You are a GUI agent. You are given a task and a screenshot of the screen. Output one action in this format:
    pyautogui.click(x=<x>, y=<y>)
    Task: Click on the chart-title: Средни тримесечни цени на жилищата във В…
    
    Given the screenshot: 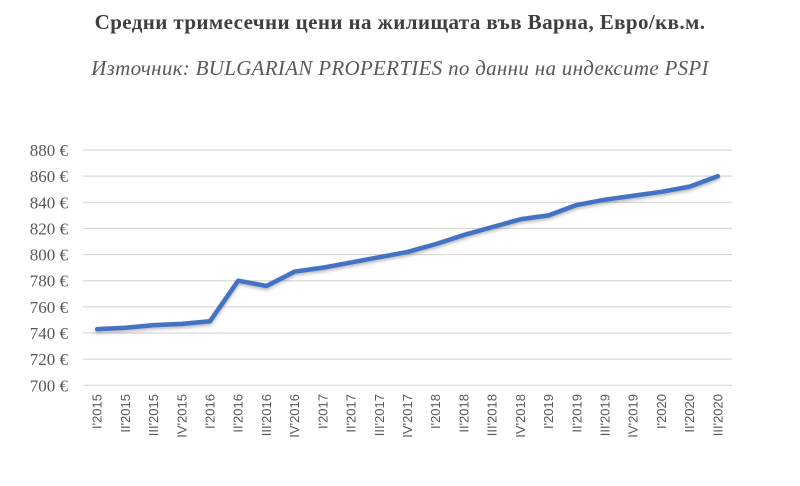 What is the action you would take?
    pyautogui.click(x=400, y=22)
    